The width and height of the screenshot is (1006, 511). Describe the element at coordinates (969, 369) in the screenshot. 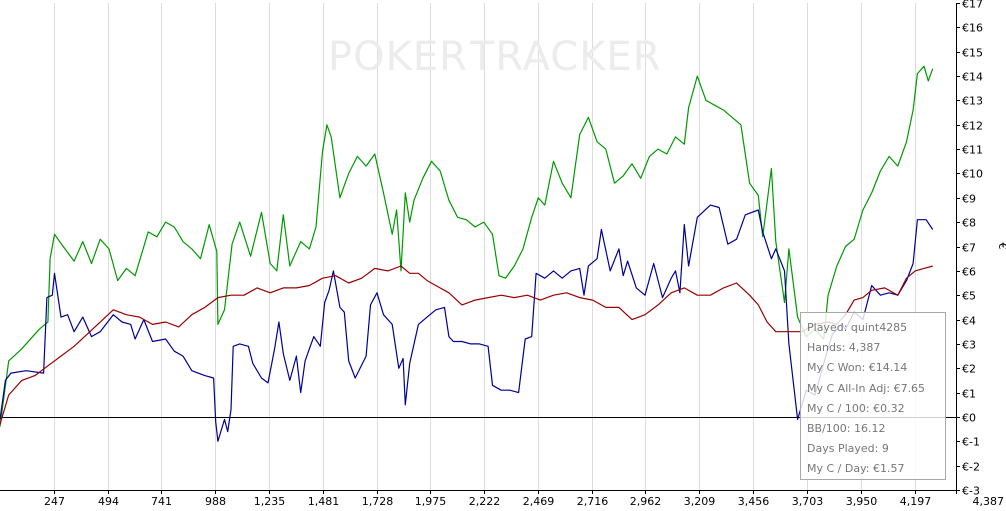

I see `y-tick-label: €2` at that location.